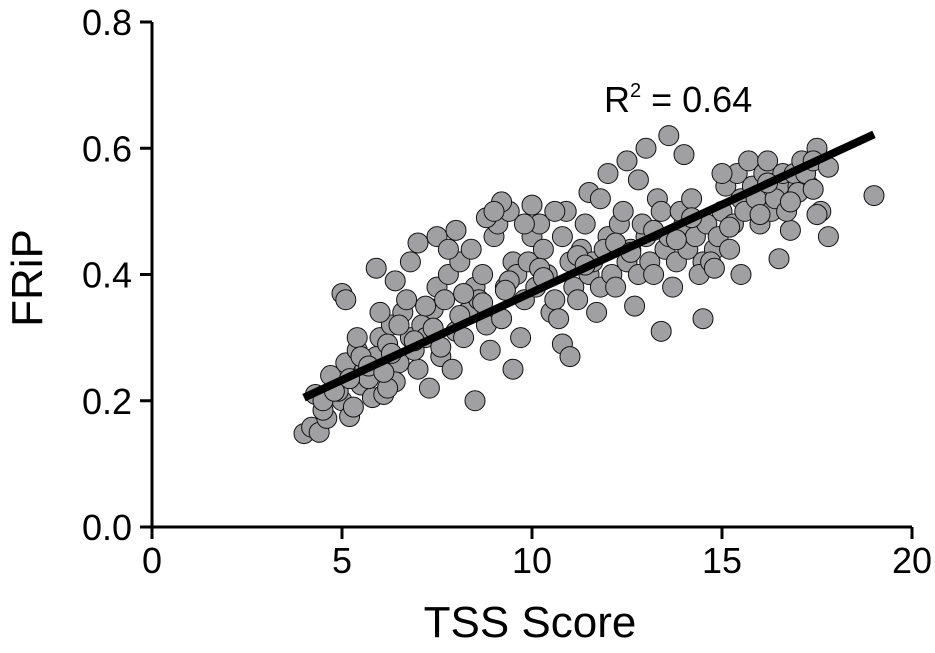 This screenshot has height=653, width=935. Describe the element at coordinates (635, 91) in the screenshot. I see `r-squared-superscript: 2` at that location.